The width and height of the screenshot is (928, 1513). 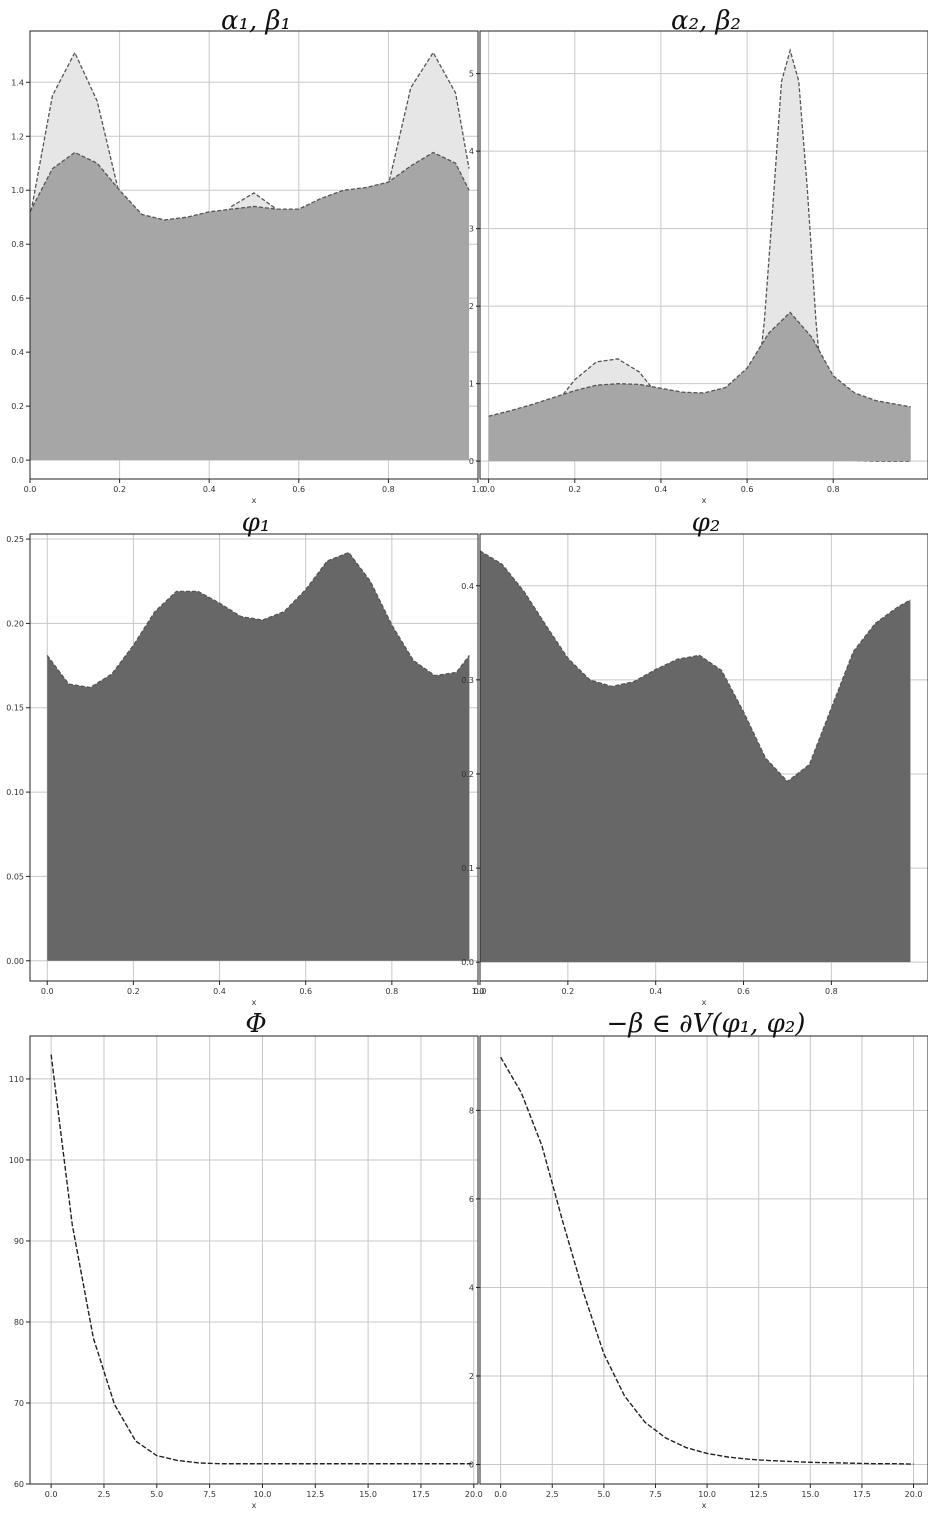 What do you see at coordinates (256, 523) in the screenshot?
I see `chart-title: φ₁` at bounding box center [256, 523].